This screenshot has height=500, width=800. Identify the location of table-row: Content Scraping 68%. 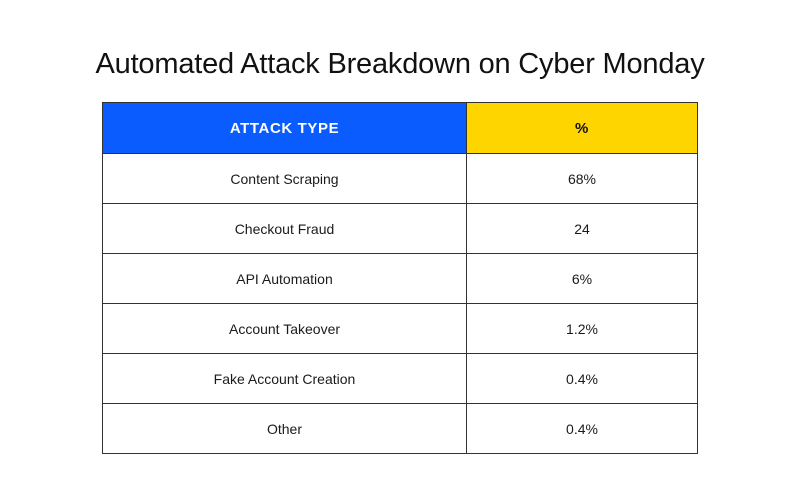
(400, 178).